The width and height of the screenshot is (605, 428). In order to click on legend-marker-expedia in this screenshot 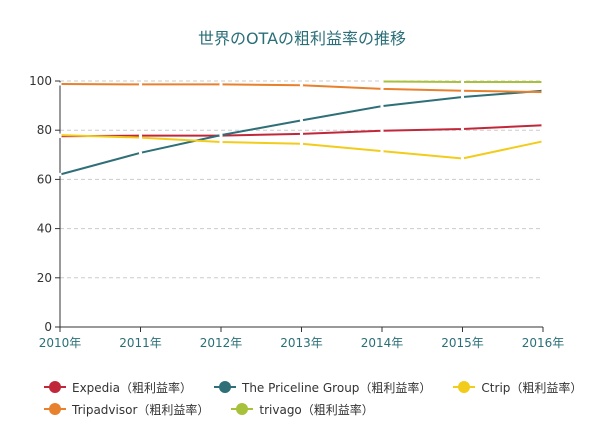, I will do `click(55, 387)`.